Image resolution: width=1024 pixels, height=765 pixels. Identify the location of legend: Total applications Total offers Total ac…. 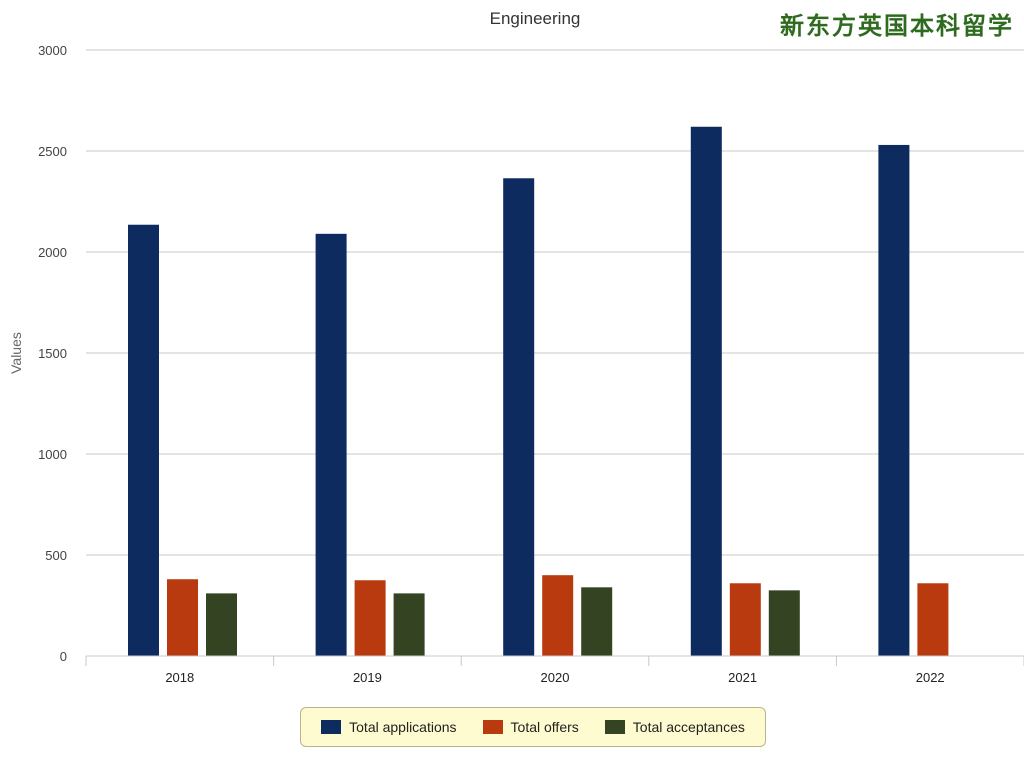
(533, 727).